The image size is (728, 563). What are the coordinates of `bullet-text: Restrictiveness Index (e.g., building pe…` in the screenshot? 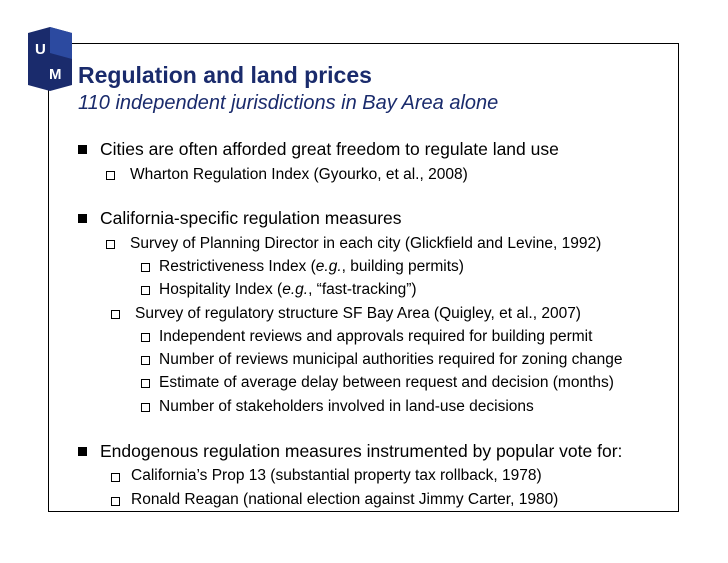 It's located at (311, 266).